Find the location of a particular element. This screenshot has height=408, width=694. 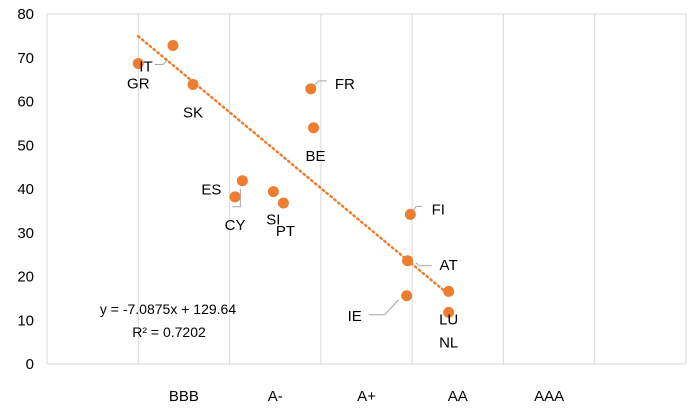

x-tick-label: AA is located at coordinates (458, 396).